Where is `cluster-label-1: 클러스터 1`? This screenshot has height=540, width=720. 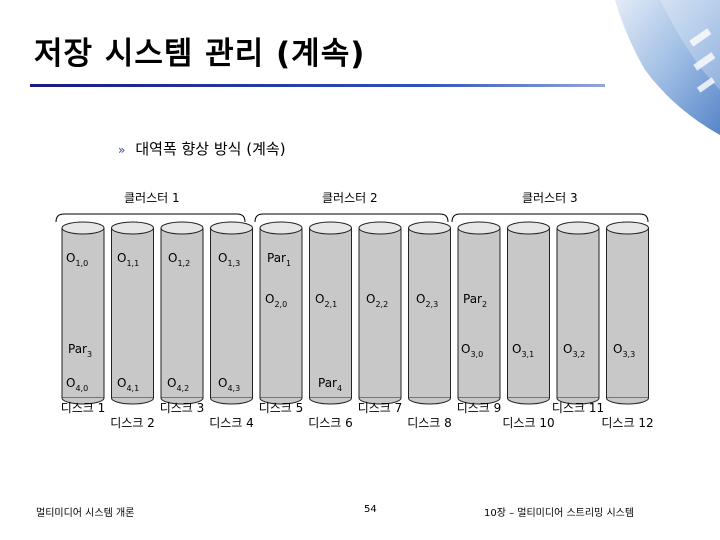
cluster-label-1: 클러스터 1 is located at coordinates (152, 198).